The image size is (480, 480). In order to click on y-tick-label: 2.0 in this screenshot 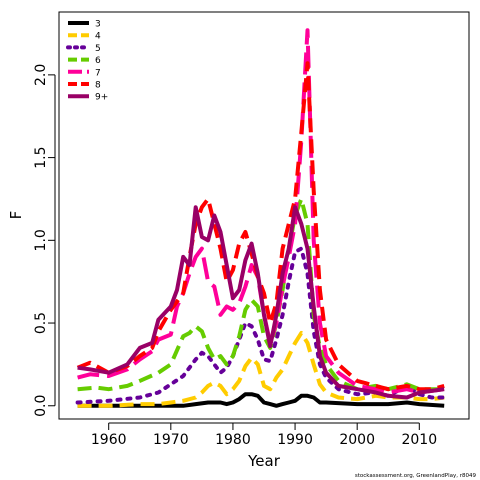, I will do `click(41, 75)`.